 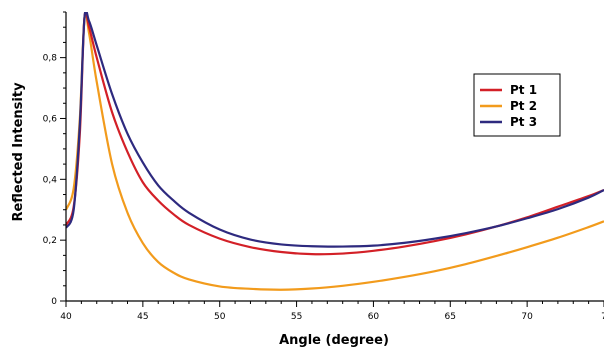 What do you see at coordinates (602, 317) in the screenshot?
I see `x-tick-label: 7` at bounding box center [602, 317].